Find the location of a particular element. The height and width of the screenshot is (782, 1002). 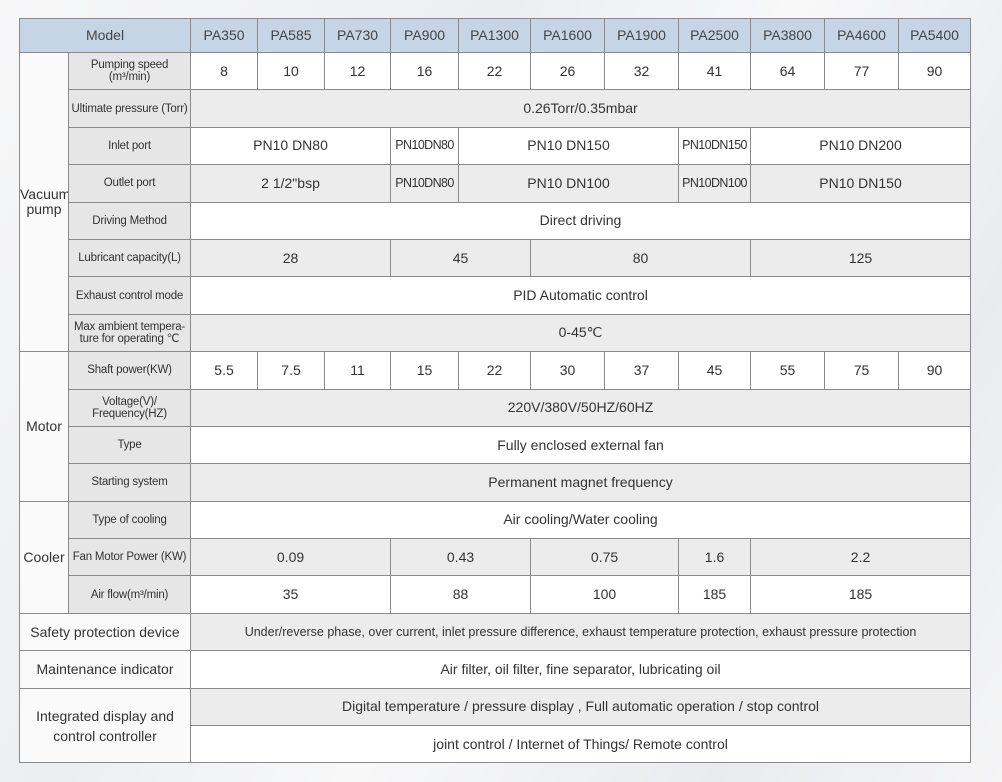

value-cell: 10 is located at coordinates (291, 71).